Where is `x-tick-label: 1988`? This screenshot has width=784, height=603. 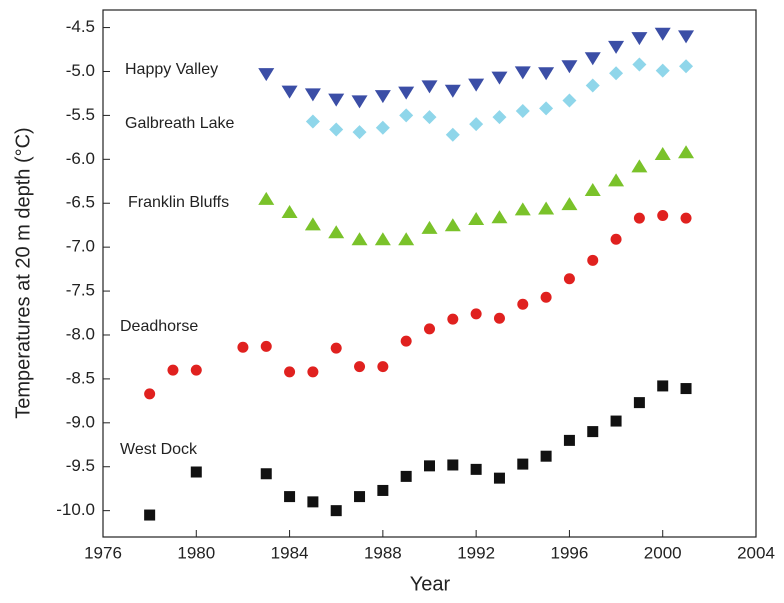
x-tick-label: 1988 is located at coordinates (383, 552).